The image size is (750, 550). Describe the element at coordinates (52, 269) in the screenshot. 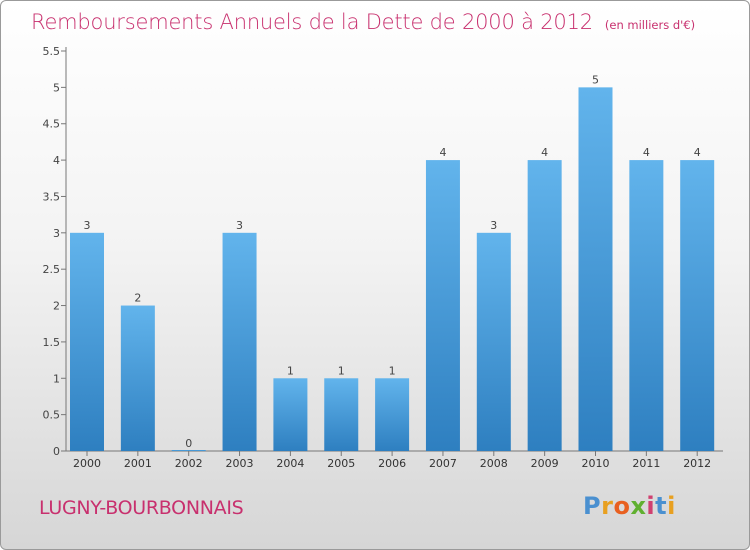

I see `y-tick-label: 2.5` at that location.